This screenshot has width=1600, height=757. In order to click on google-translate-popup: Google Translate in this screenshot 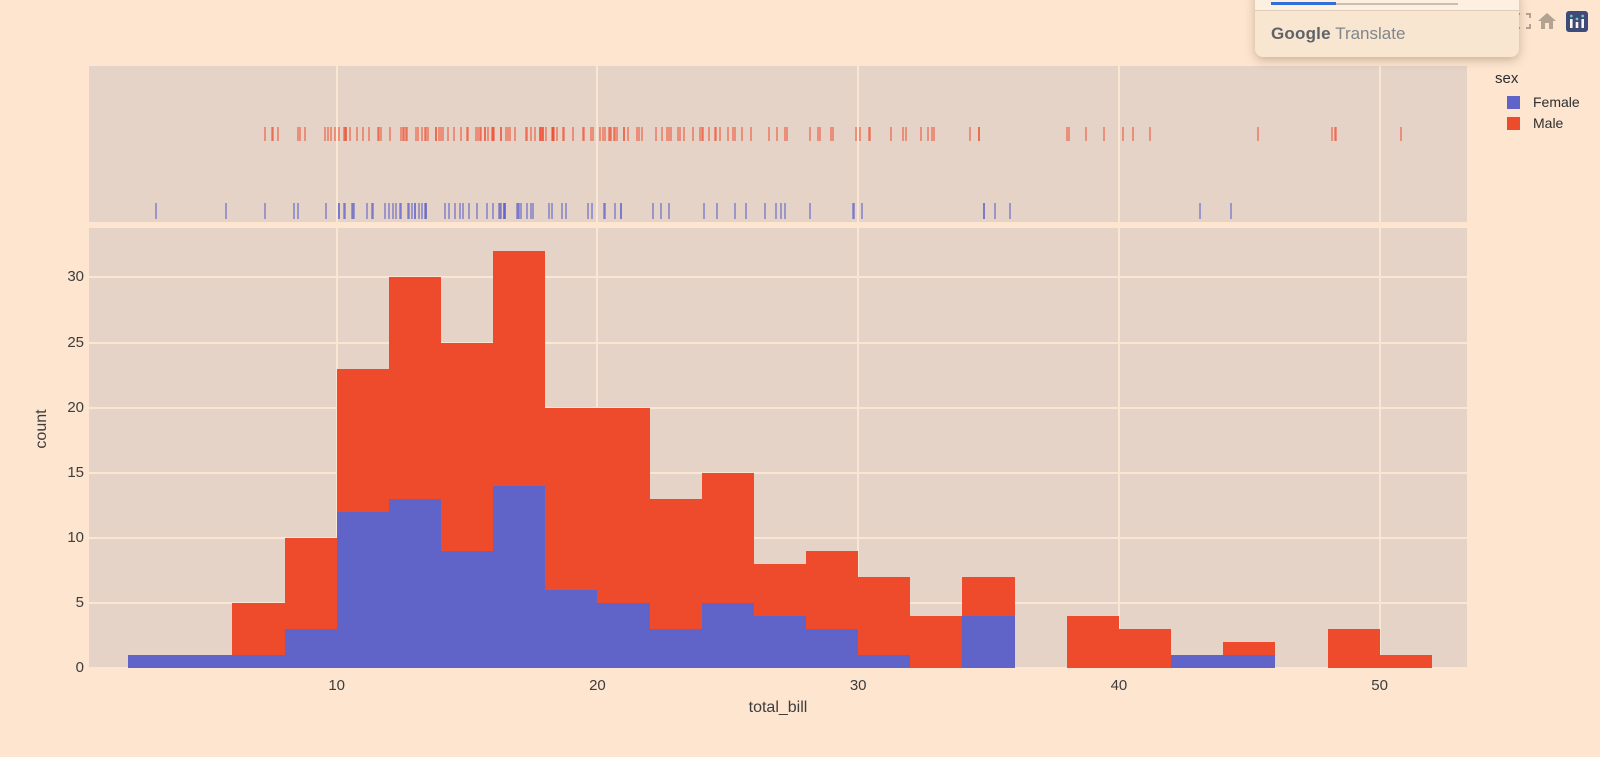, I will do `click(1387, 28)`.